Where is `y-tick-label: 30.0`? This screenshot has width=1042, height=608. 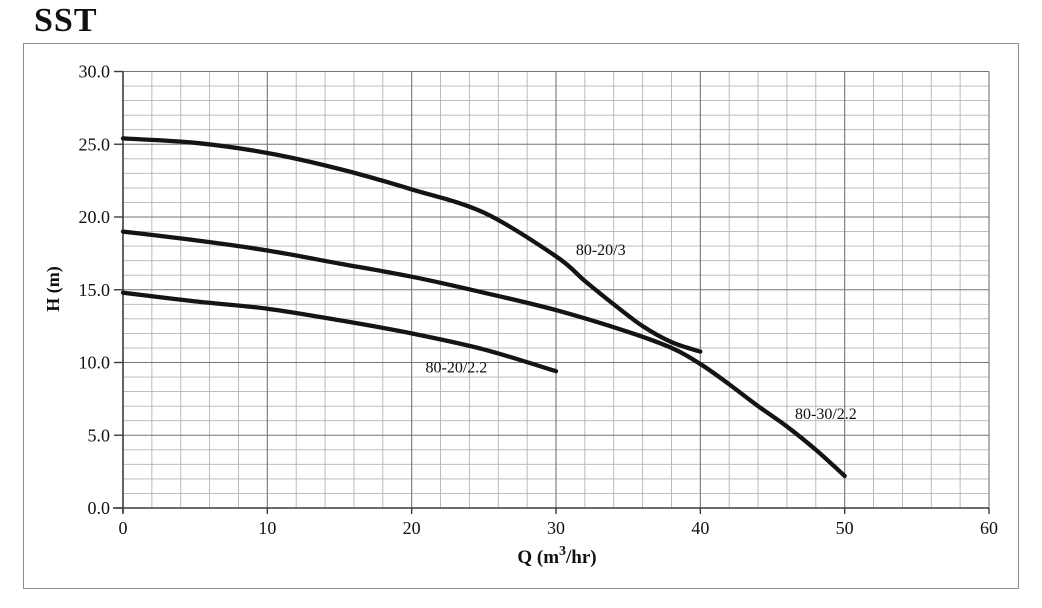 y-tick-label: 30.0 is located at coordinates (95, 72).